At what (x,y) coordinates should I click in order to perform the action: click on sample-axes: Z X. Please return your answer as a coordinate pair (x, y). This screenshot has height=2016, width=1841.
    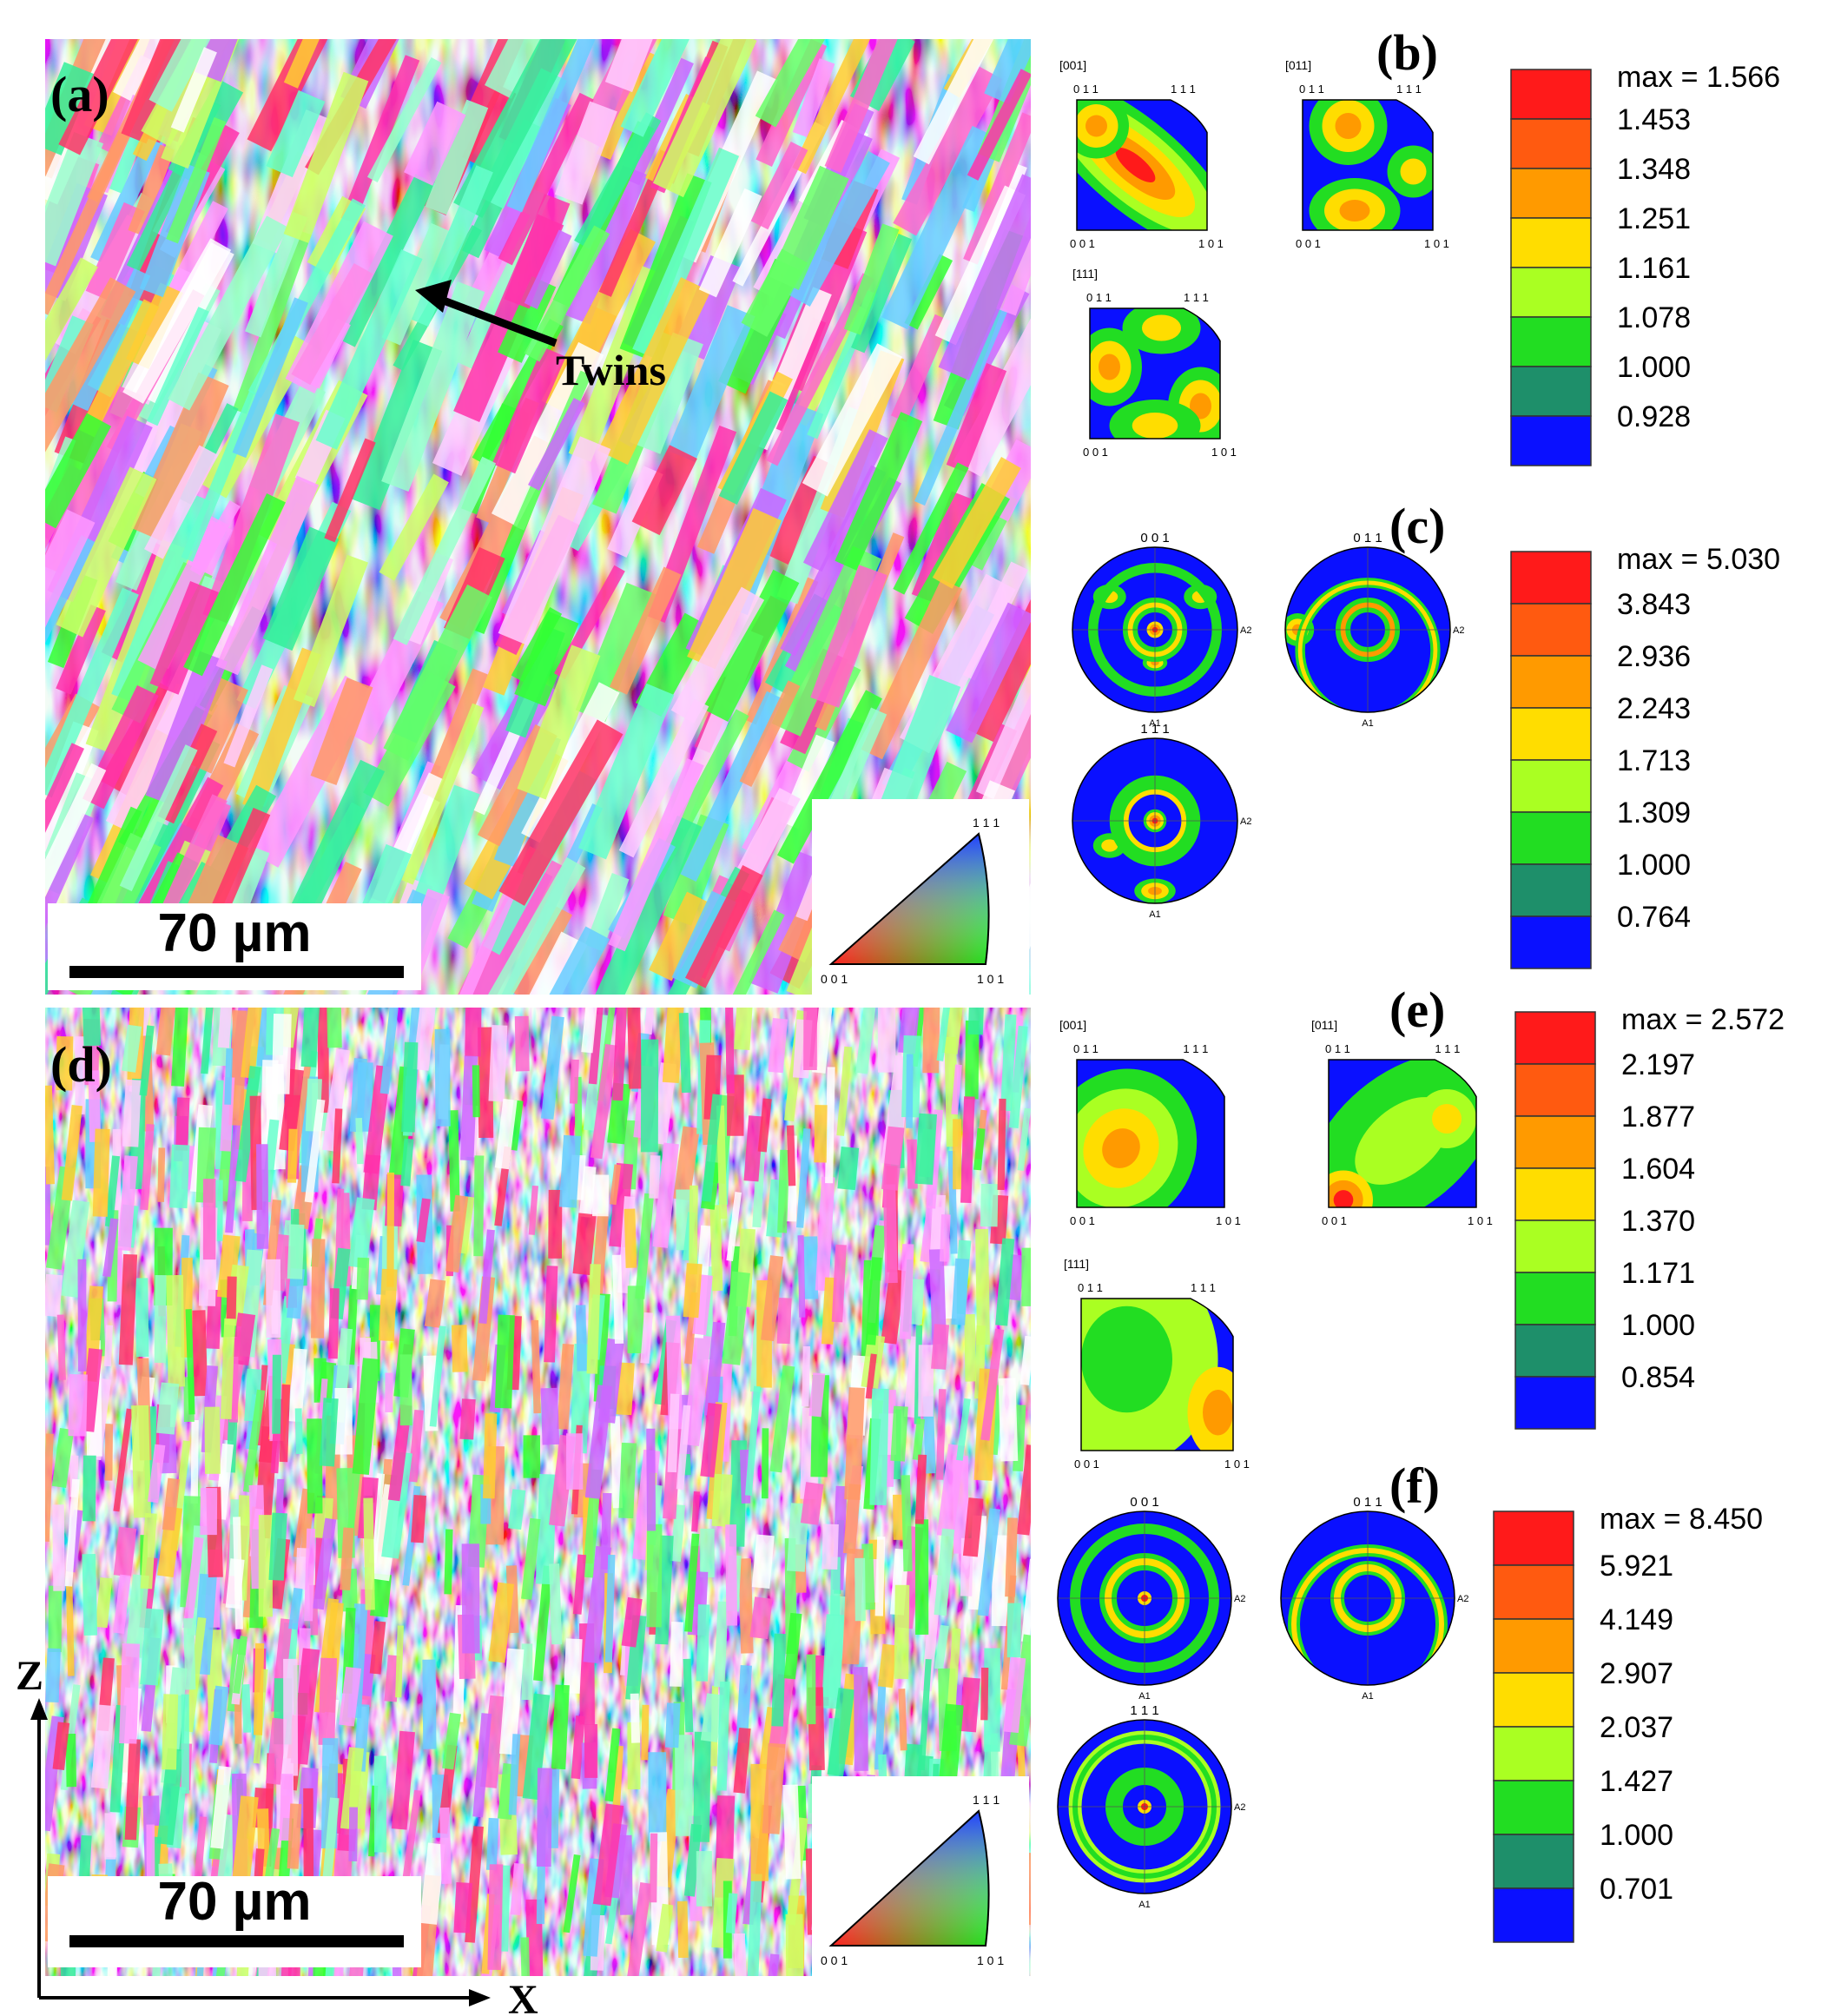
    Looking at the image, I should click on (277, 1834).